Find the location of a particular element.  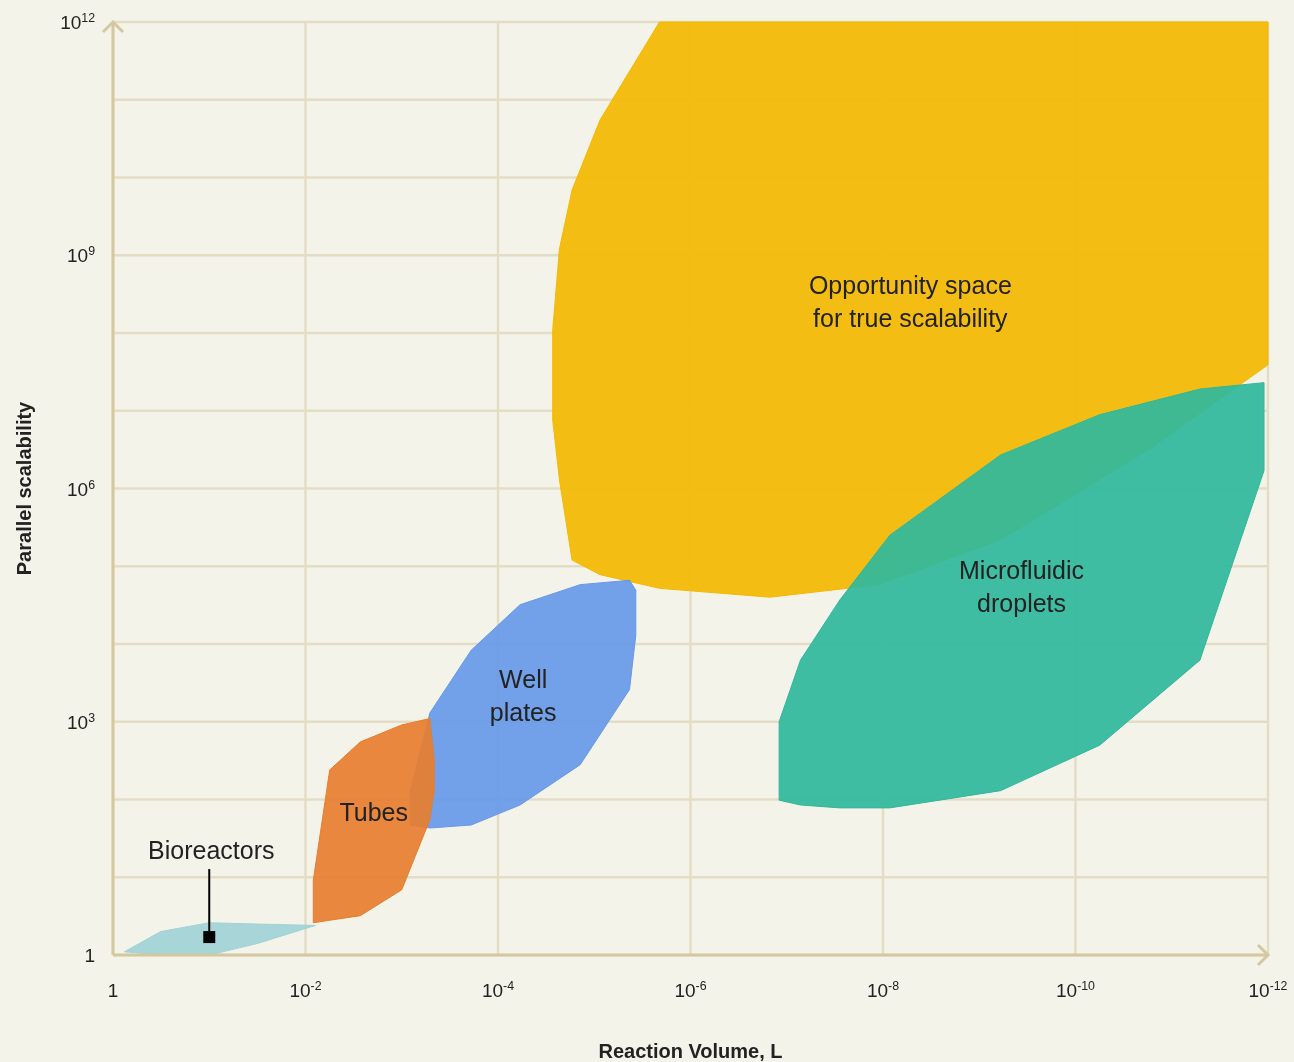

x-tick-label: 10$^{-4}$ is located at coordinates (498, 990).